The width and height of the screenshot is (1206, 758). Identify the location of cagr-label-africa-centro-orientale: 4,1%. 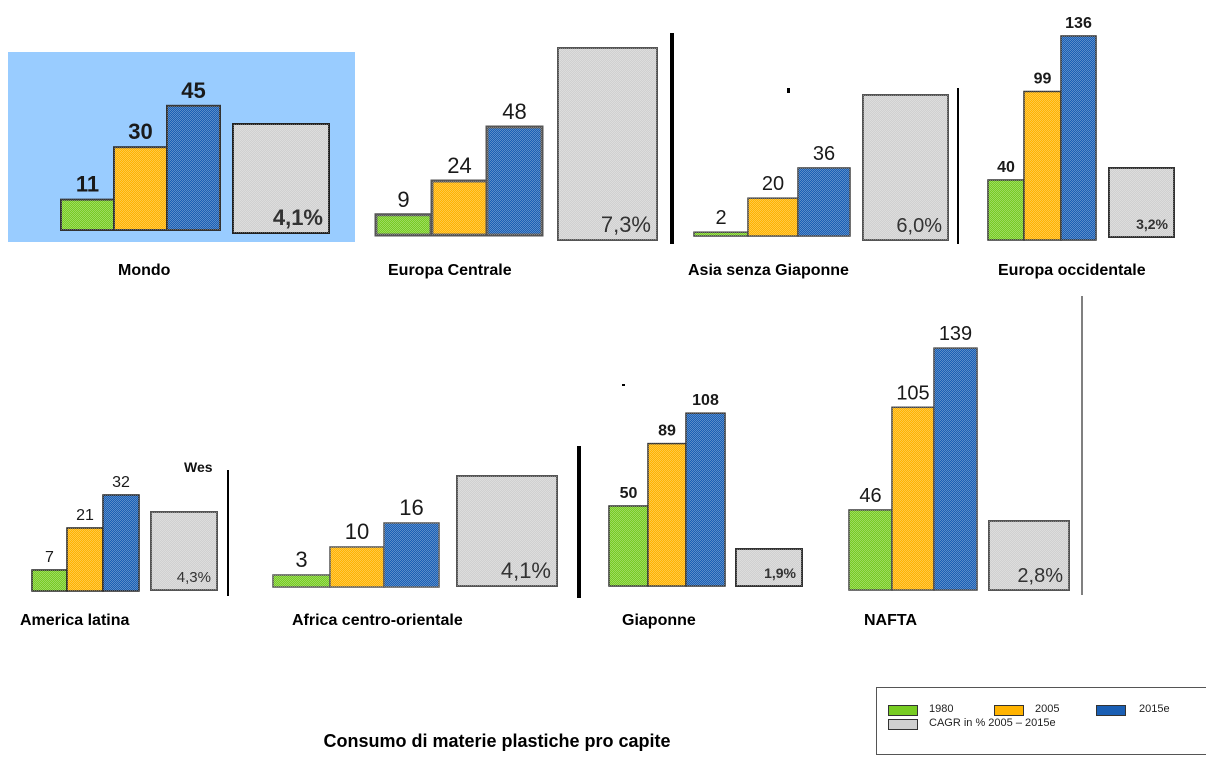
(526, 570).